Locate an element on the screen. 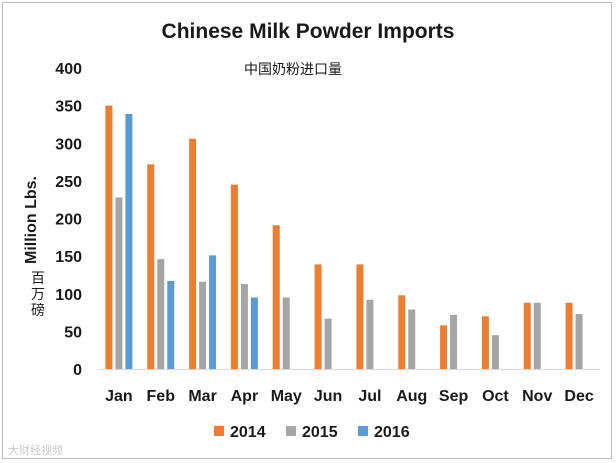 The image size is (616, 463). y-tick-label: 200 is located at coordinates (68, 220).